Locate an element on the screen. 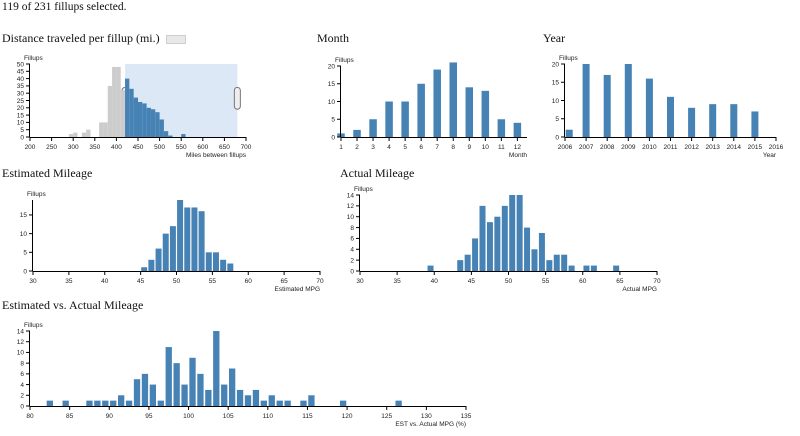 The image size is (800, 436). x-tick-label: 65 is located at coordinates (285, 281).